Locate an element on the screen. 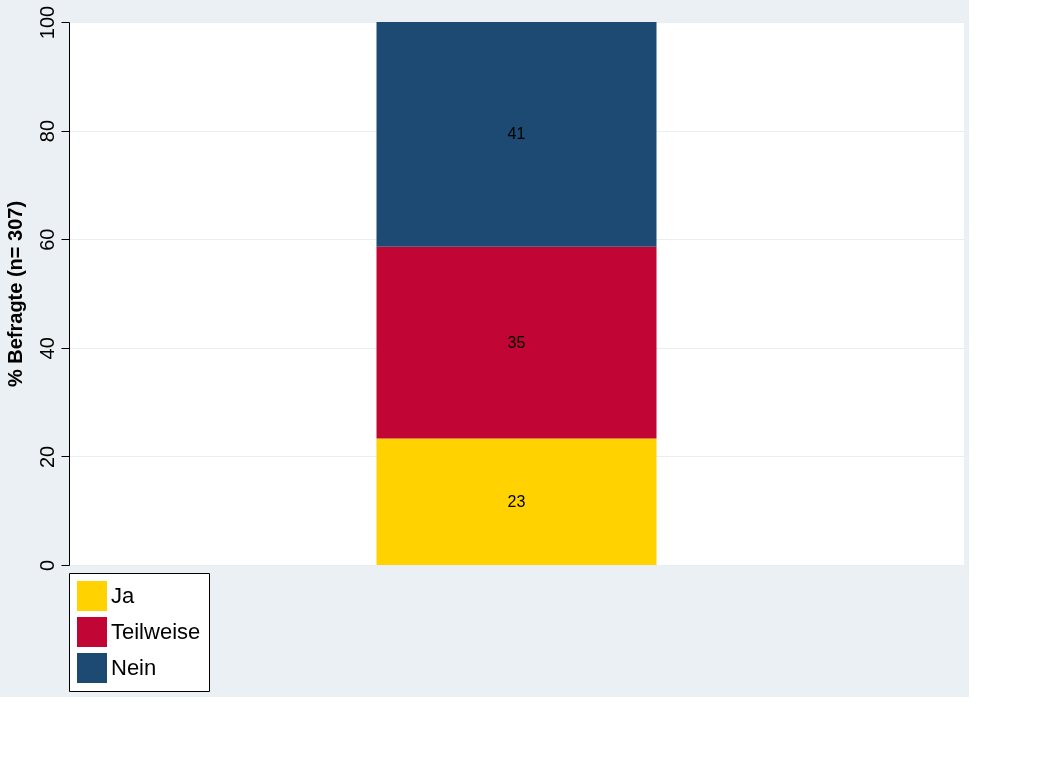 The width and height of the screenshot is (1050, 770). legend-label: Nein is located at coordinates (134, 667).